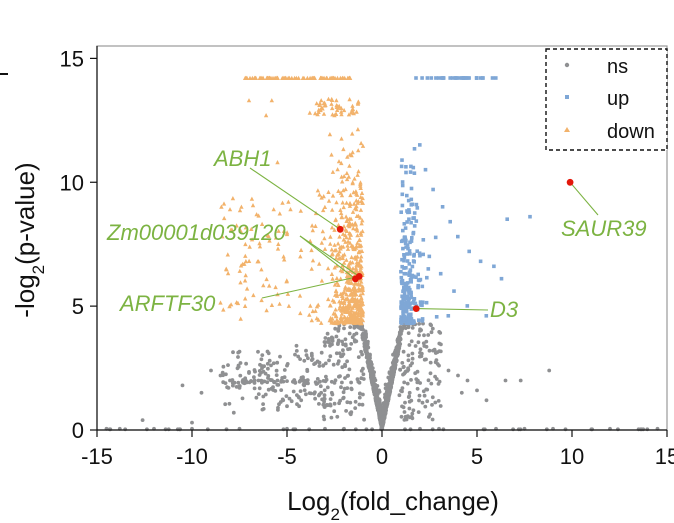  I want to click on x-tick-label: 5, so click(477, 456).